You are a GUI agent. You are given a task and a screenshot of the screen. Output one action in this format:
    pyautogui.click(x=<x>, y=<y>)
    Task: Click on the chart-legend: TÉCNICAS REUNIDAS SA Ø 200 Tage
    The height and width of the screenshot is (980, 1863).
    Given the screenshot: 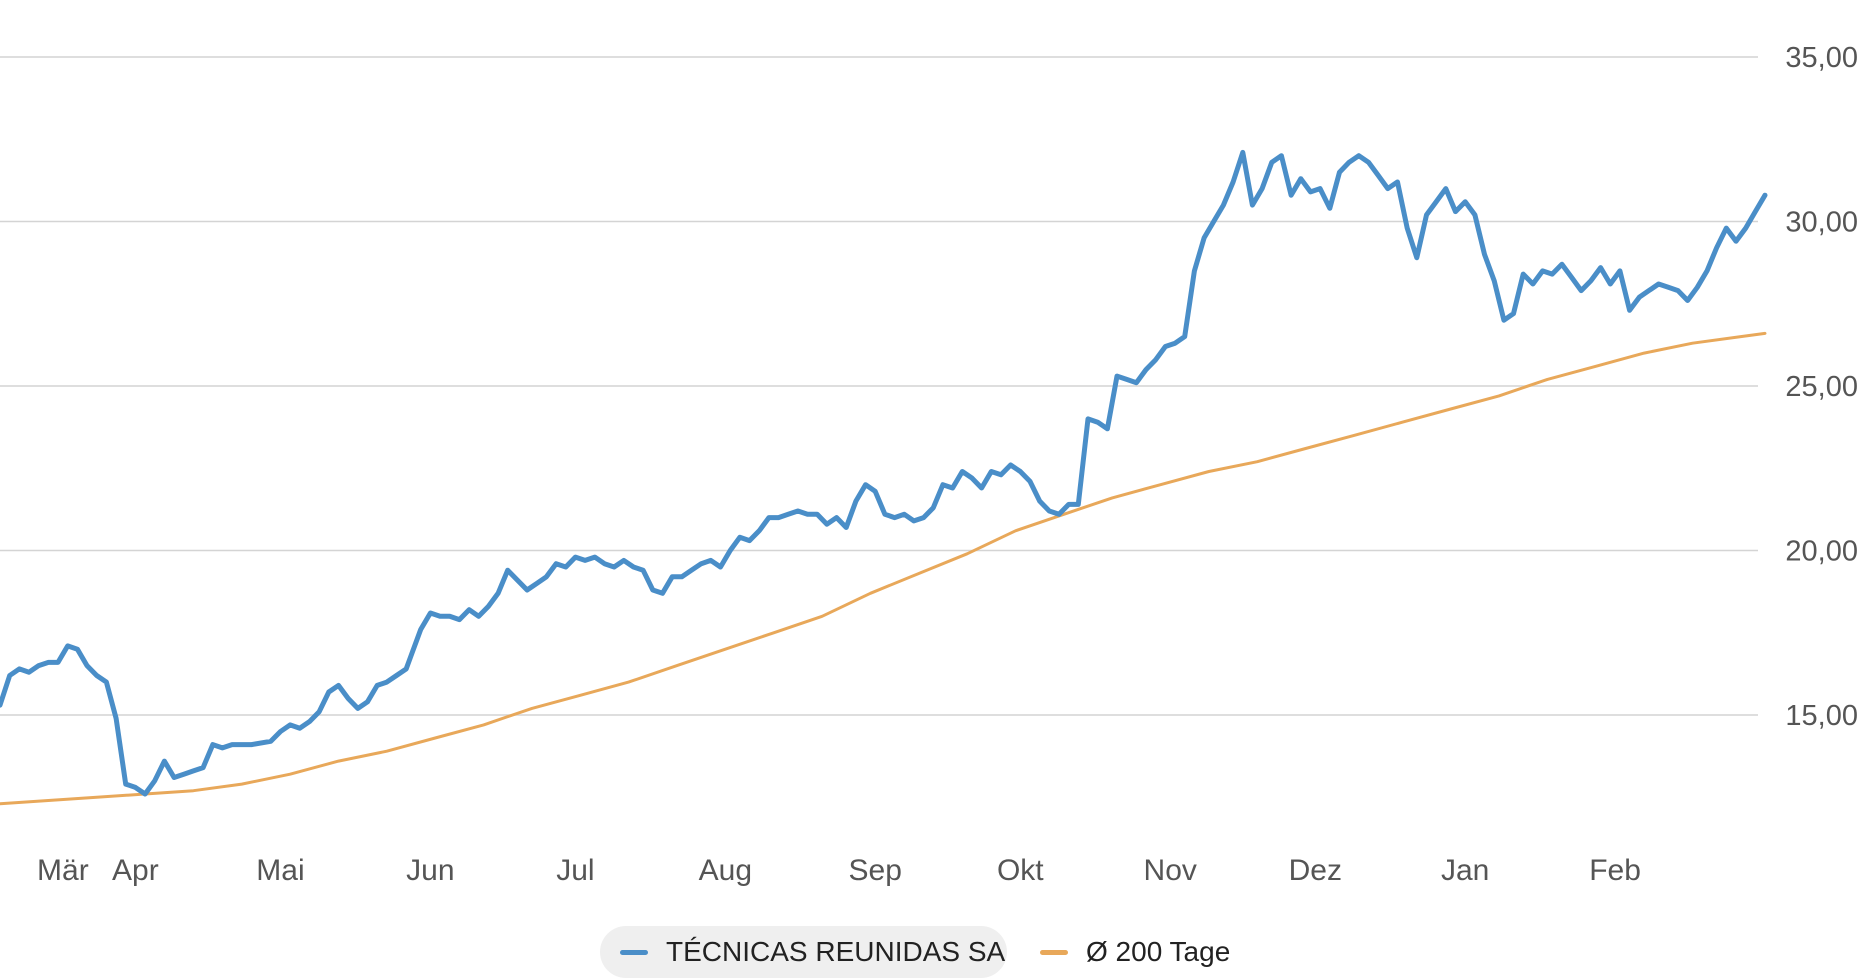 What is the action you would take?
    pyautogui.click(x=931, y=953)
    